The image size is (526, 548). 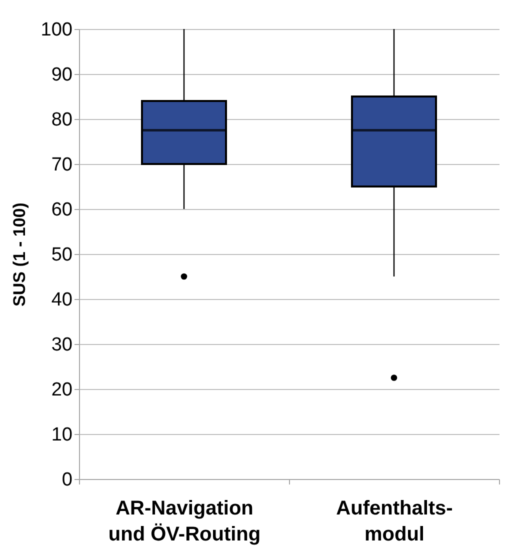 What do you see at coordinates (61, 120) in the screenshot?
I see `y-tick-label: 80` at bounding box center [61, 120].